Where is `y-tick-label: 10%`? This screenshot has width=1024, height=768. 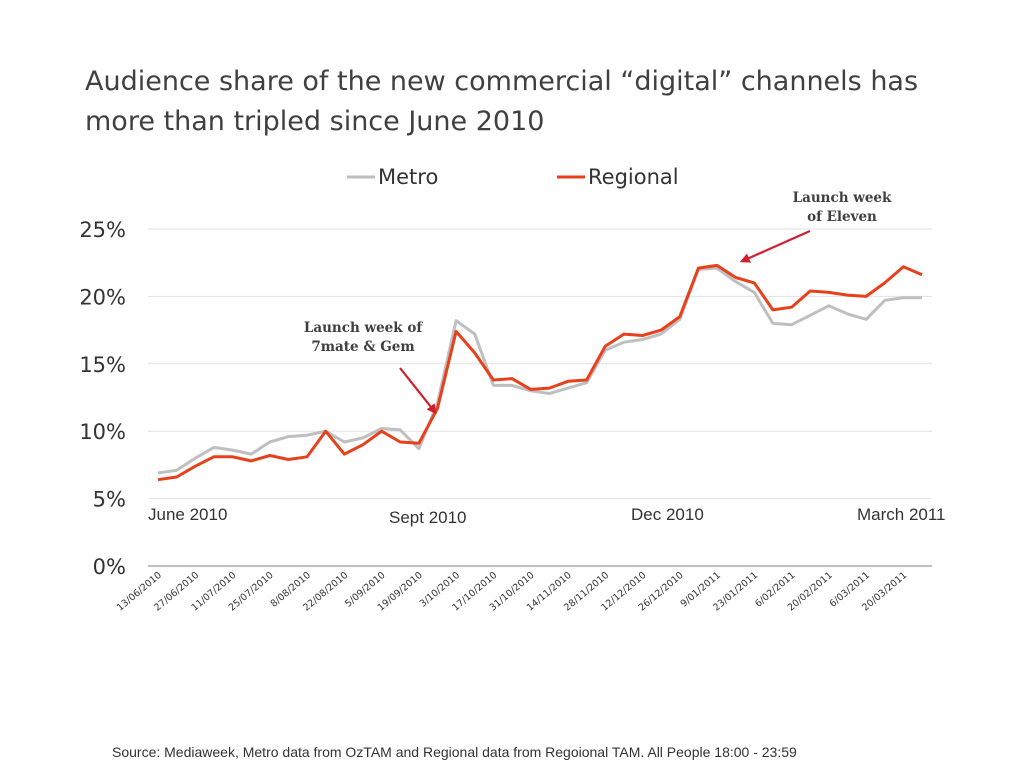 y-tick-label: 10% is located at coordinates (102, 432).